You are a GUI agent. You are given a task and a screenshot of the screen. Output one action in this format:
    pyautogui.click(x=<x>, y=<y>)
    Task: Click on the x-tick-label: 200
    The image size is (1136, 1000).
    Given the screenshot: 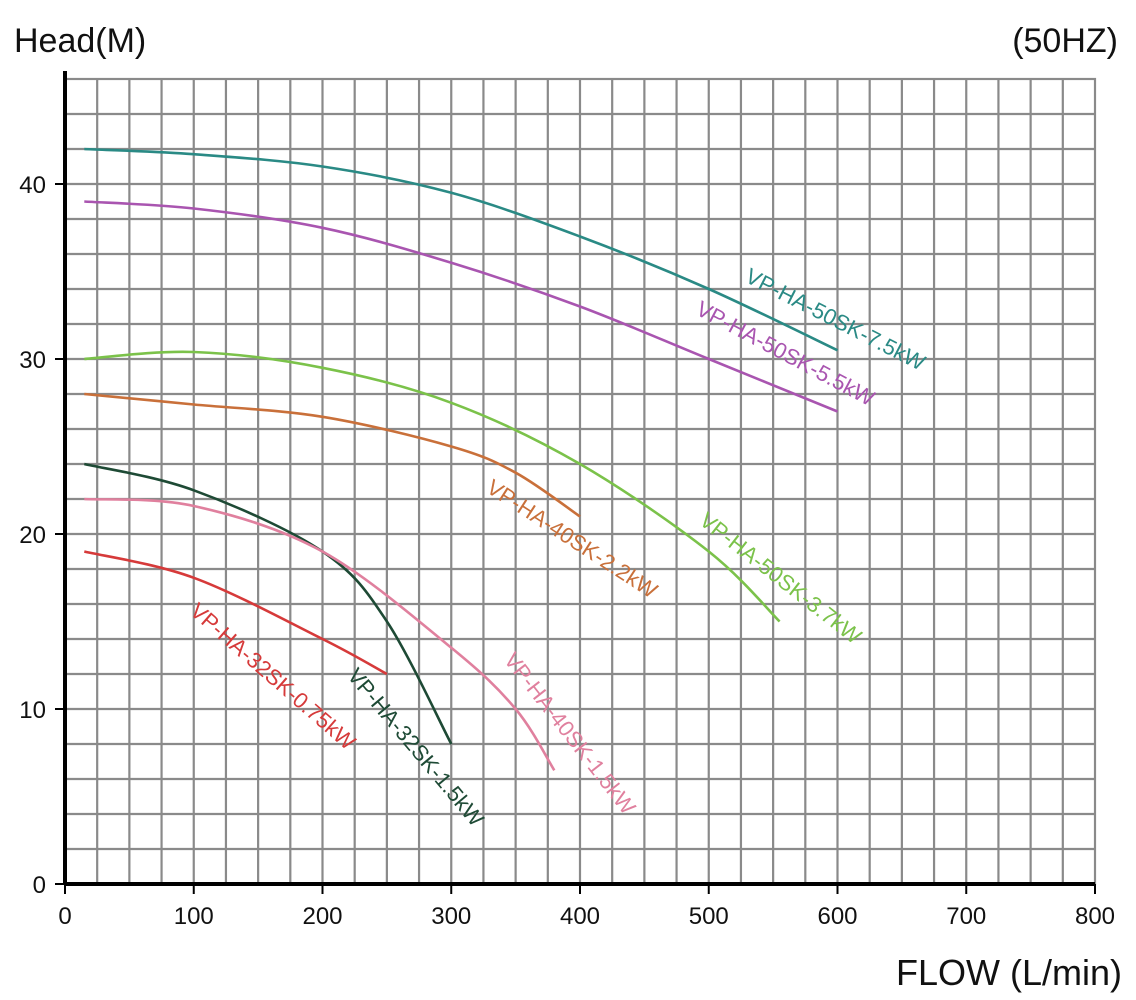 What is the action you would take?
    pyautogui.click(x=322, y=916)
    